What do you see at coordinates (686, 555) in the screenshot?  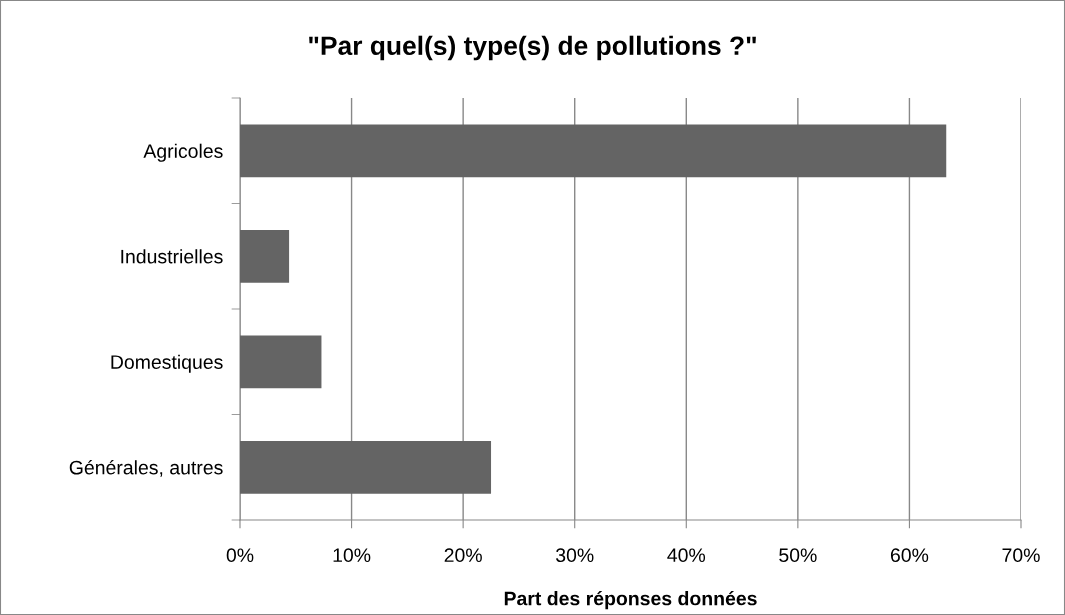 I see `x-tick-label: 40%` at bounding box center [686, 555].